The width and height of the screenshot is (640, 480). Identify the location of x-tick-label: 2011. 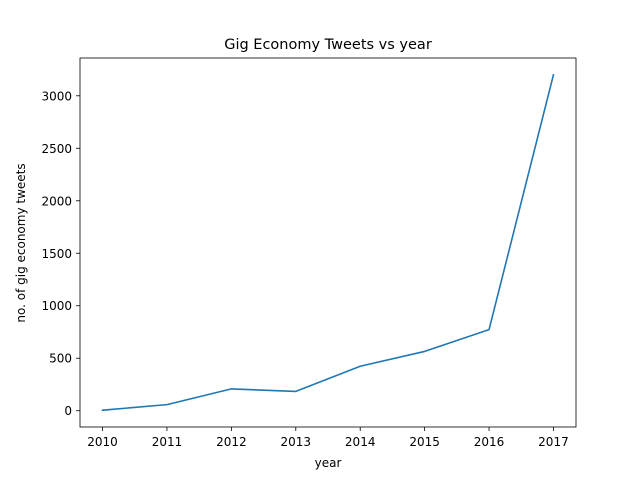
(167, 442).